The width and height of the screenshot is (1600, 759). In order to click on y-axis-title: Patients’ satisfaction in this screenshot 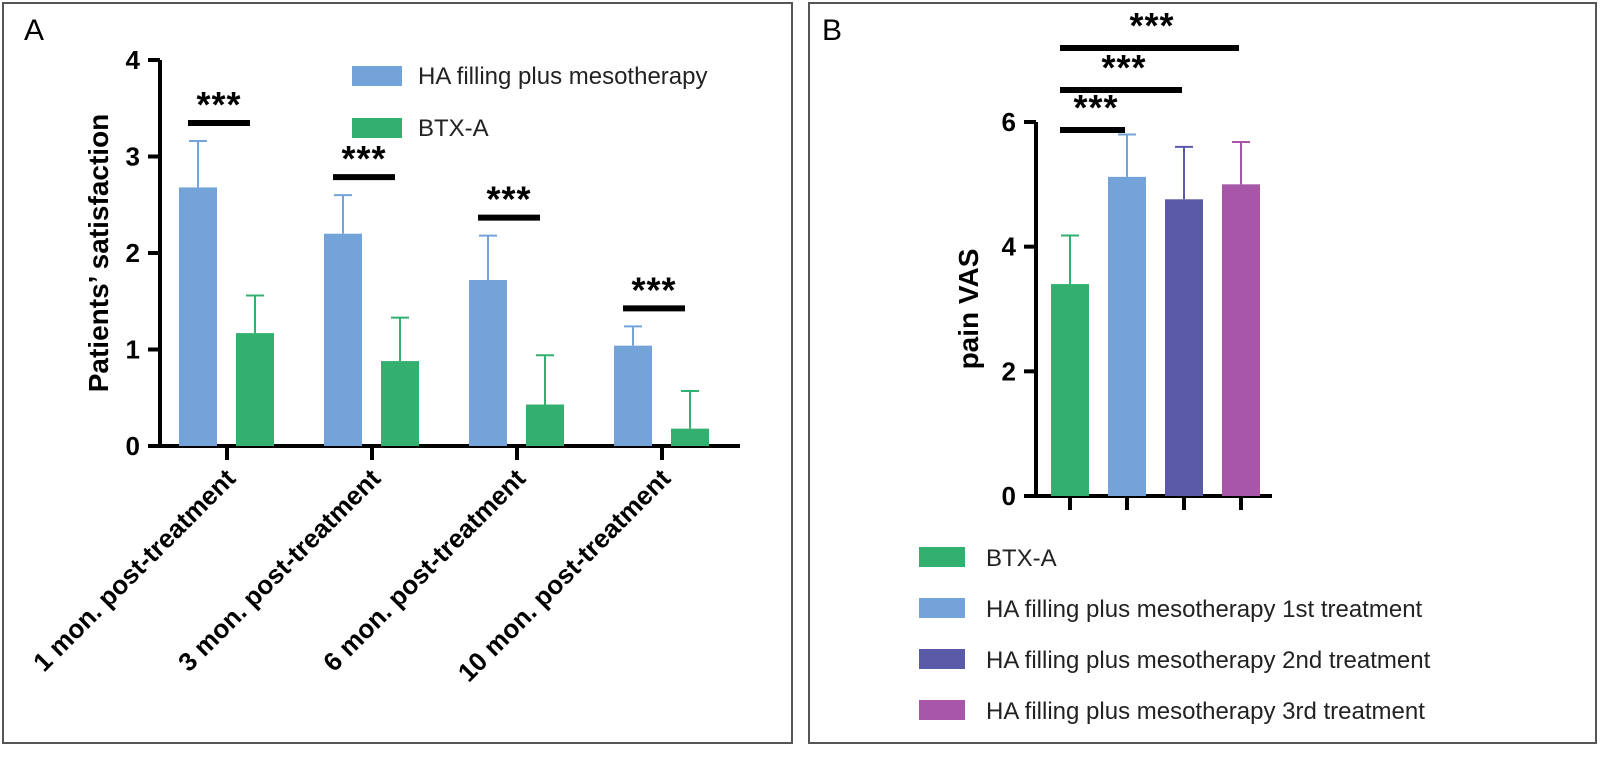, I will do `click(98, 253)`.